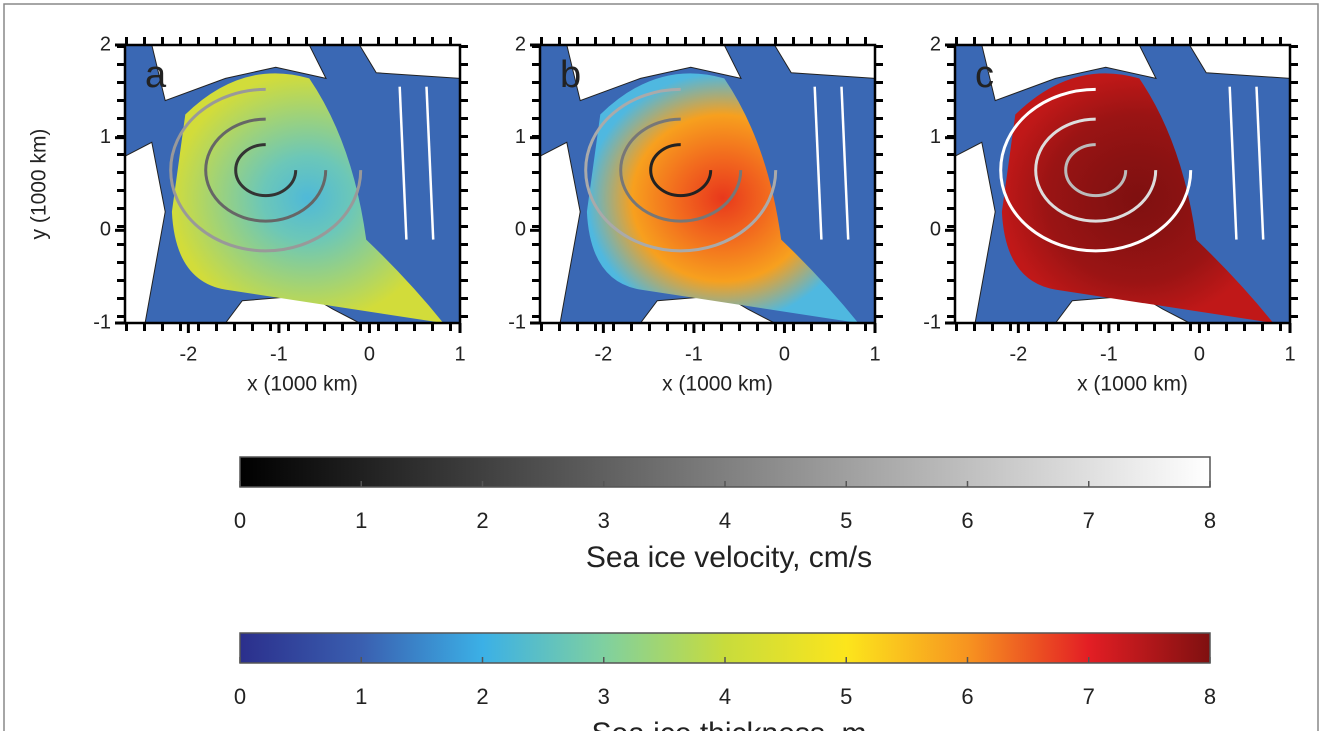 The image size is (1323, 736). I want to click on panel-label: c, so click(984, 75).